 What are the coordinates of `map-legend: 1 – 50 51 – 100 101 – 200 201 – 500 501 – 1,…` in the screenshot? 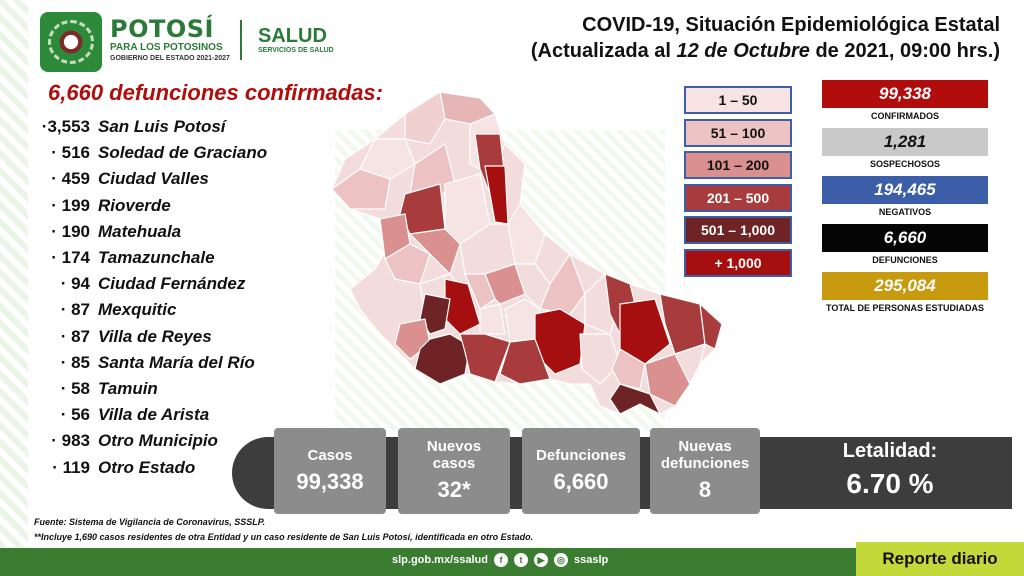 It's located at (738, 184).